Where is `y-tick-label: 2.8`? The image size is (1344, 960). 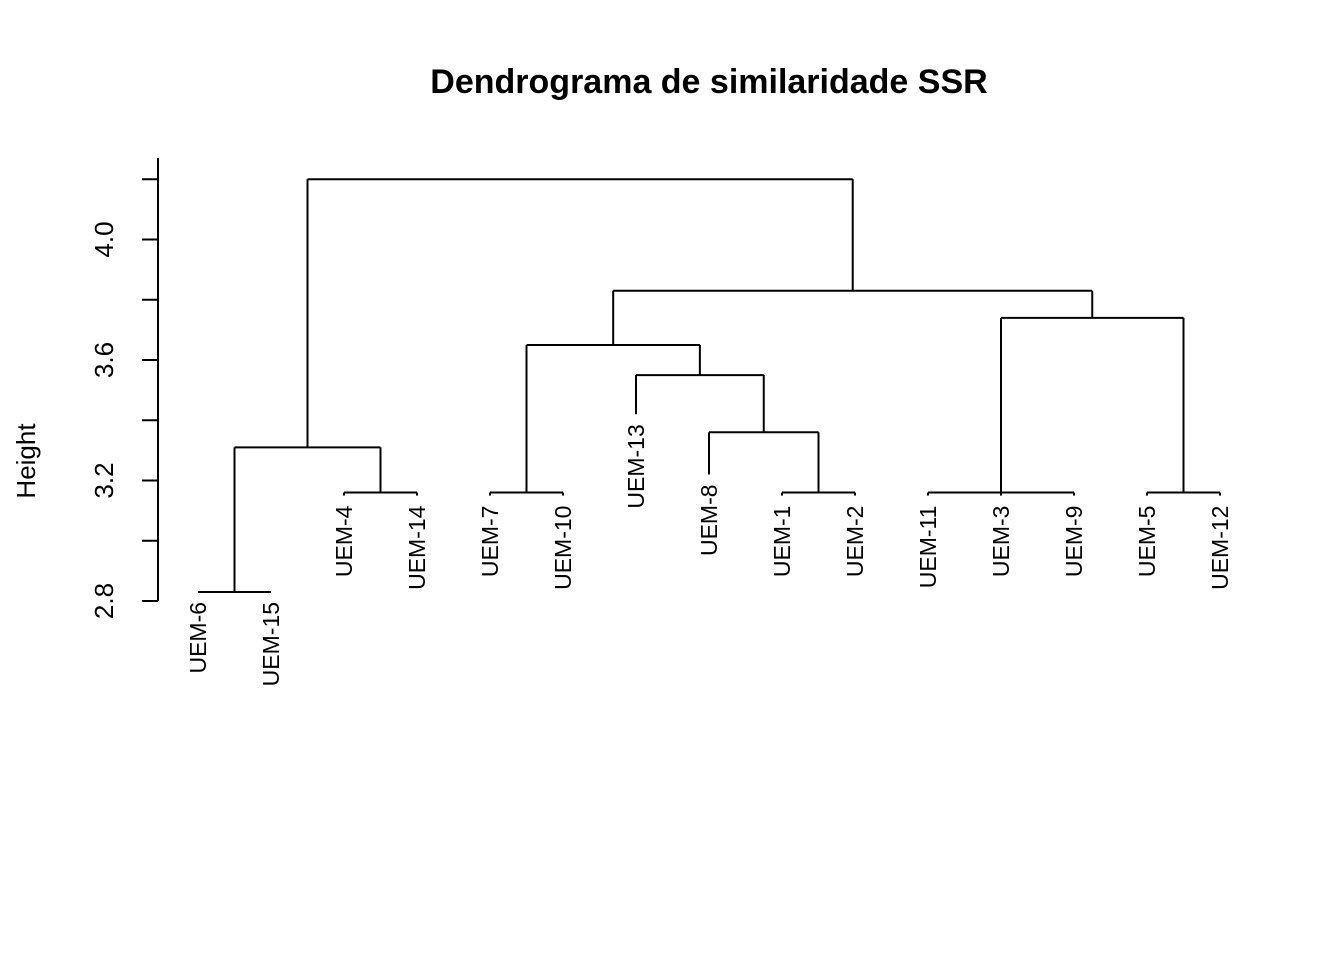
y-tick-label: 2.8 is located at coordinates (104, 601).